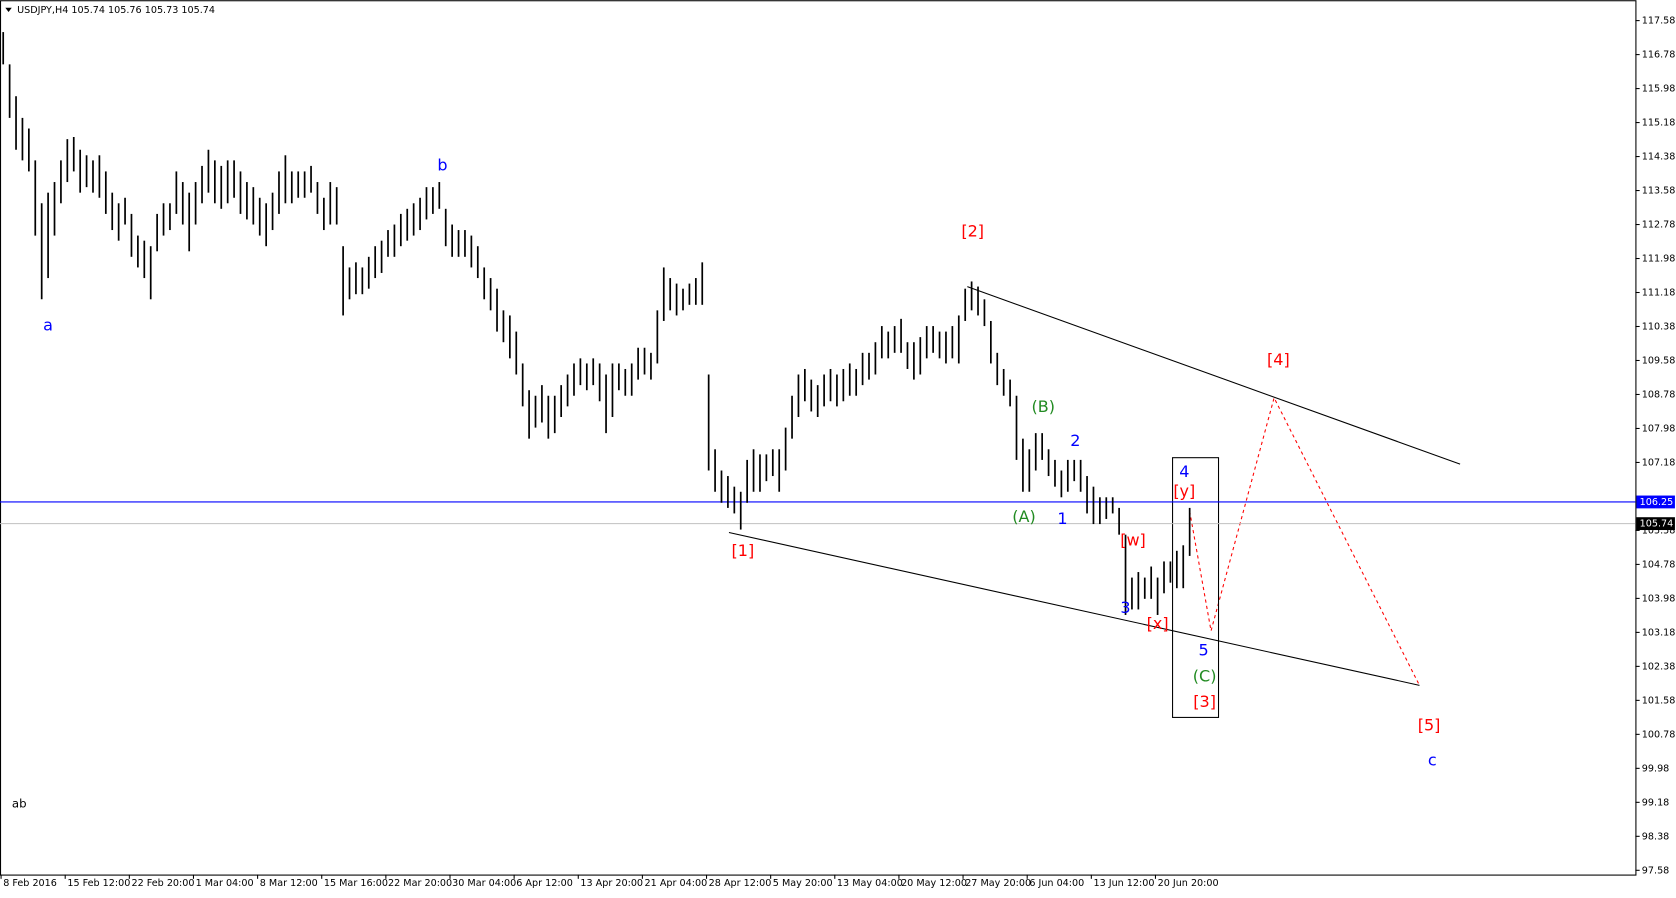  What do you see at coordinates (1656, 802) in the screenshot?
I see `y-tick-label: 99.18` at bounding box center [1656, 802].